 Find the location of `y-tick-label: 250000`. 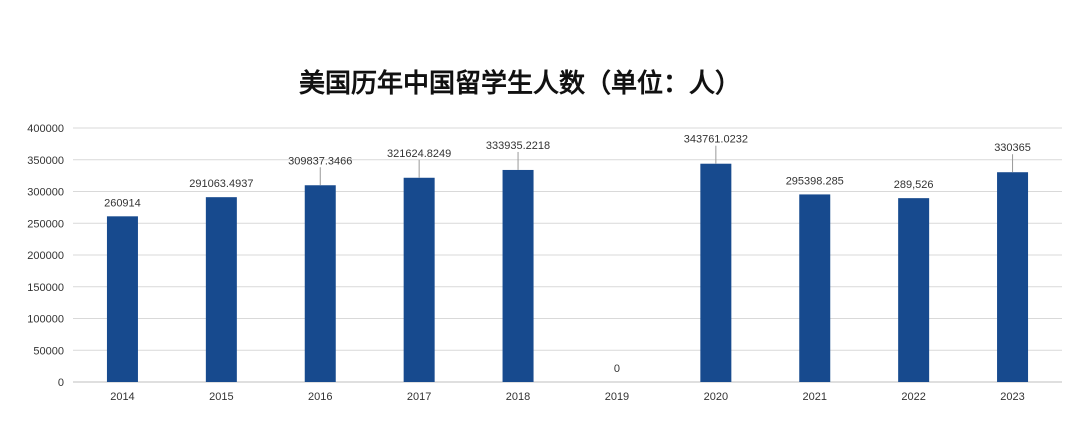

y-tick-label: 250000 is located at coordinates (45, 224).